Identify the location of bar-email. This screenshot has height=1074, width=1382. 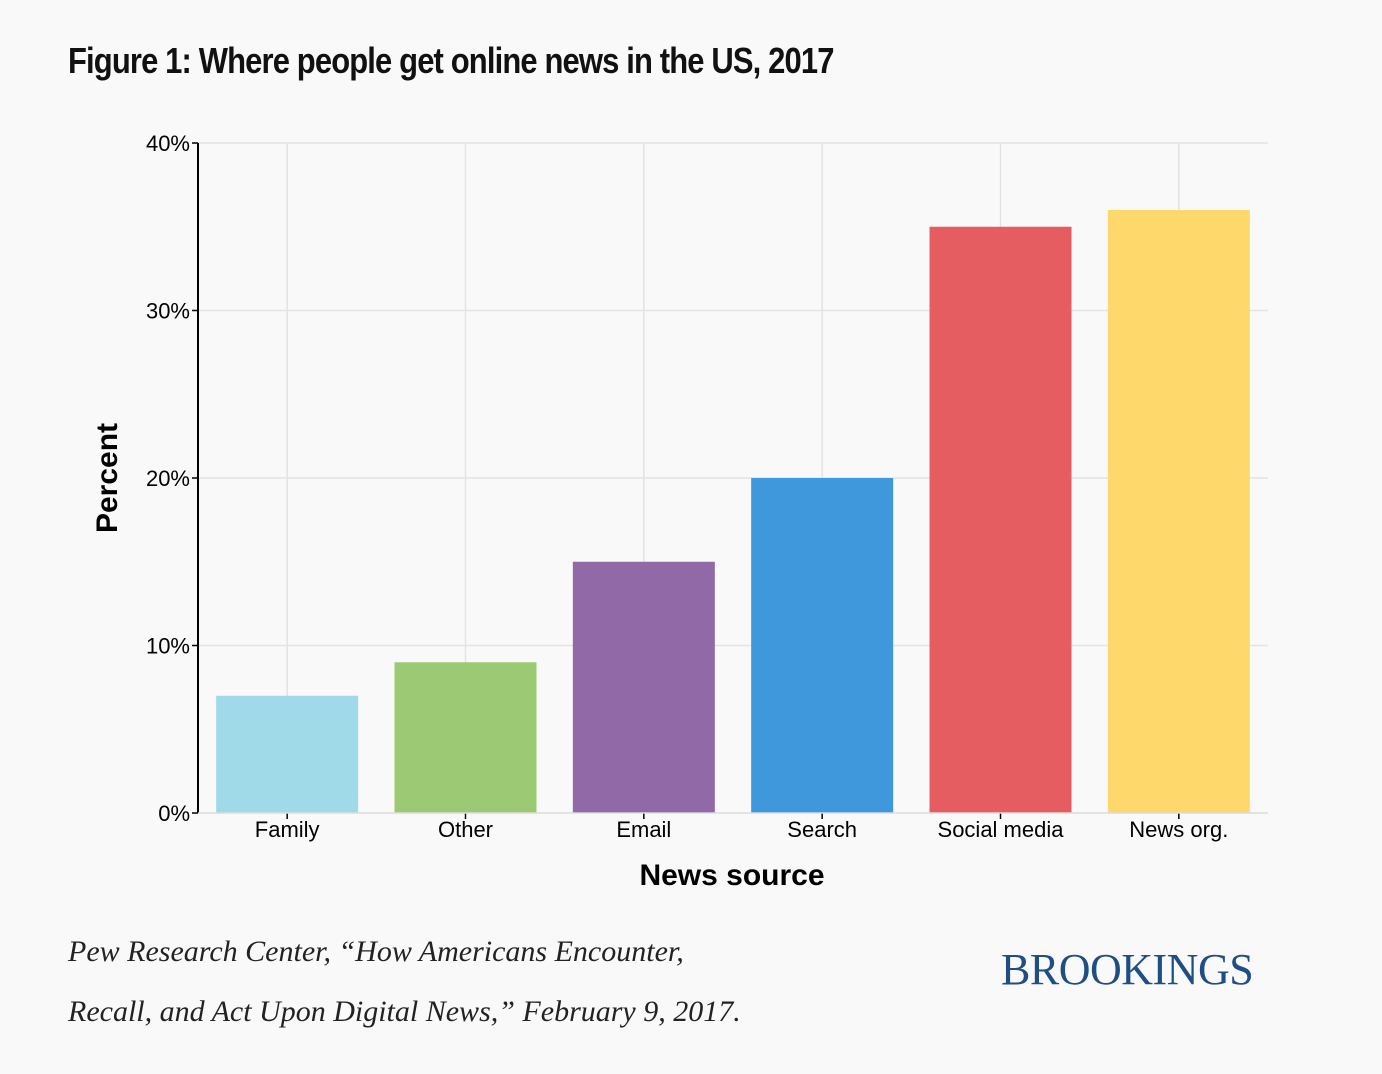
(643, 687).